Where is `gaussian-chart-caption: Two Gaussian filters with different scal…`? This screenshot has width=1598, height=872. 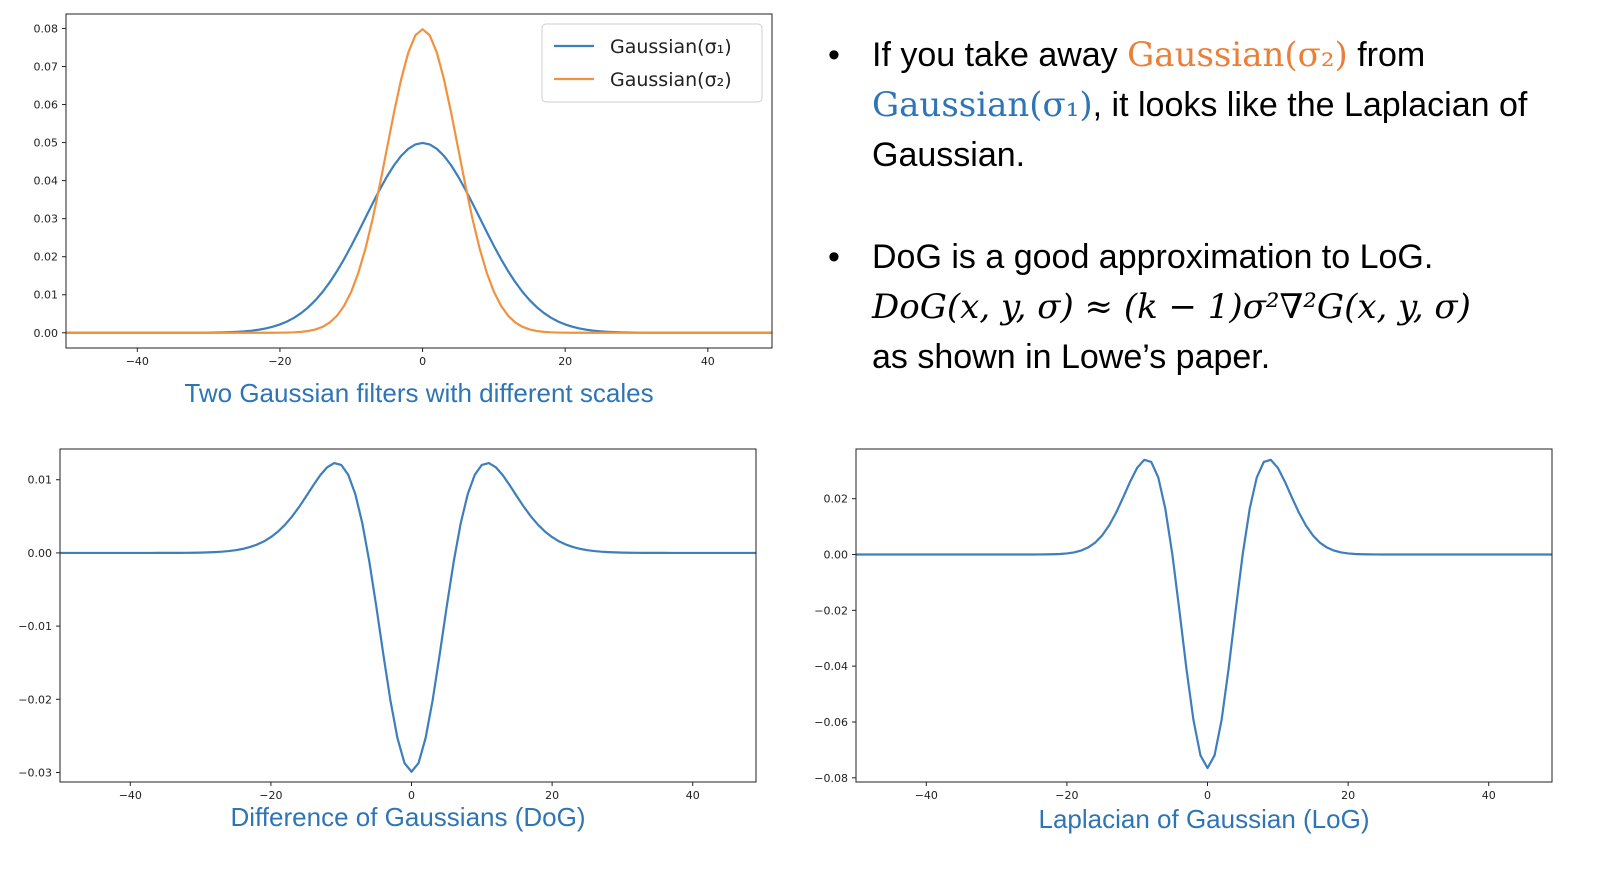
gaussian-chart-caption: Two Gaussian filters with different scal… is located at coordinates (419, 393).